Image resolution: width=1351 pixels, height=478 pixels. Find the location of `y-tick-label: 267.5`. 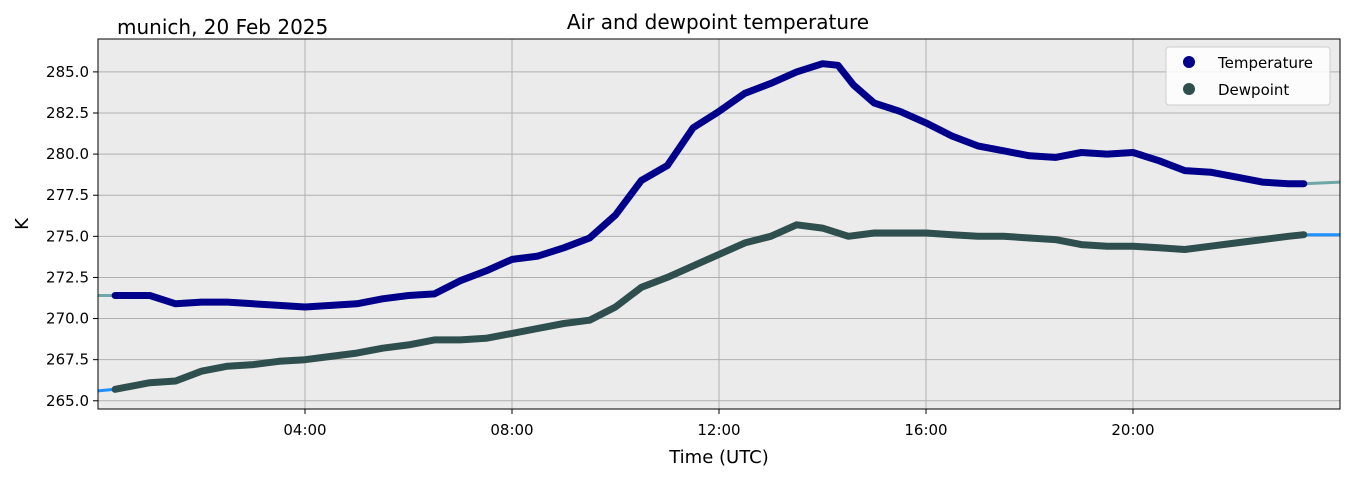

y-tick-label: 267.5 is located at coordinates (67, 360).